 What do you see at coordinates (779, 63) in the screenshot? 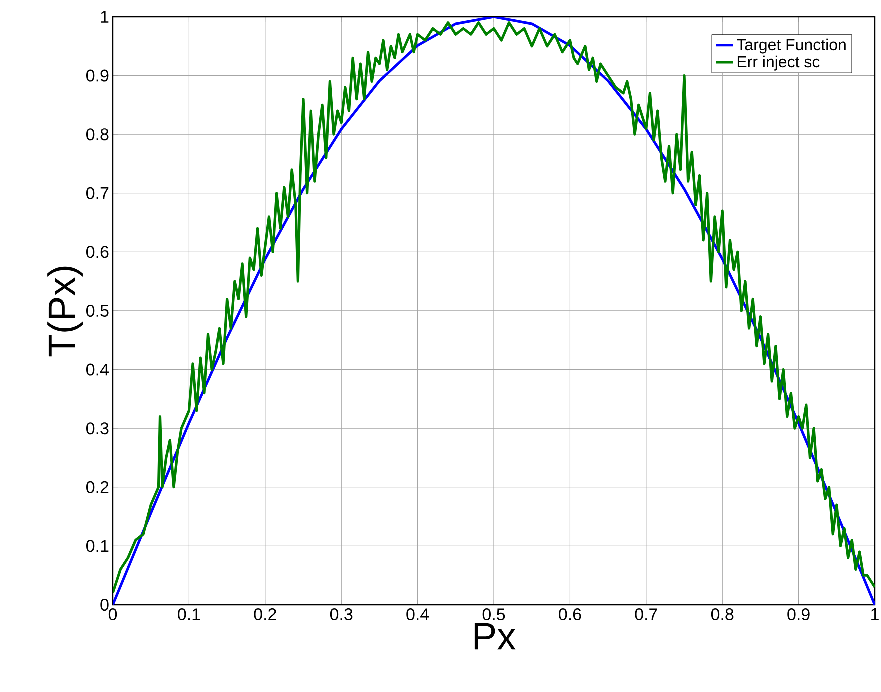
I see `legend-label: Err inject sc` at bounding box center [779, 63].